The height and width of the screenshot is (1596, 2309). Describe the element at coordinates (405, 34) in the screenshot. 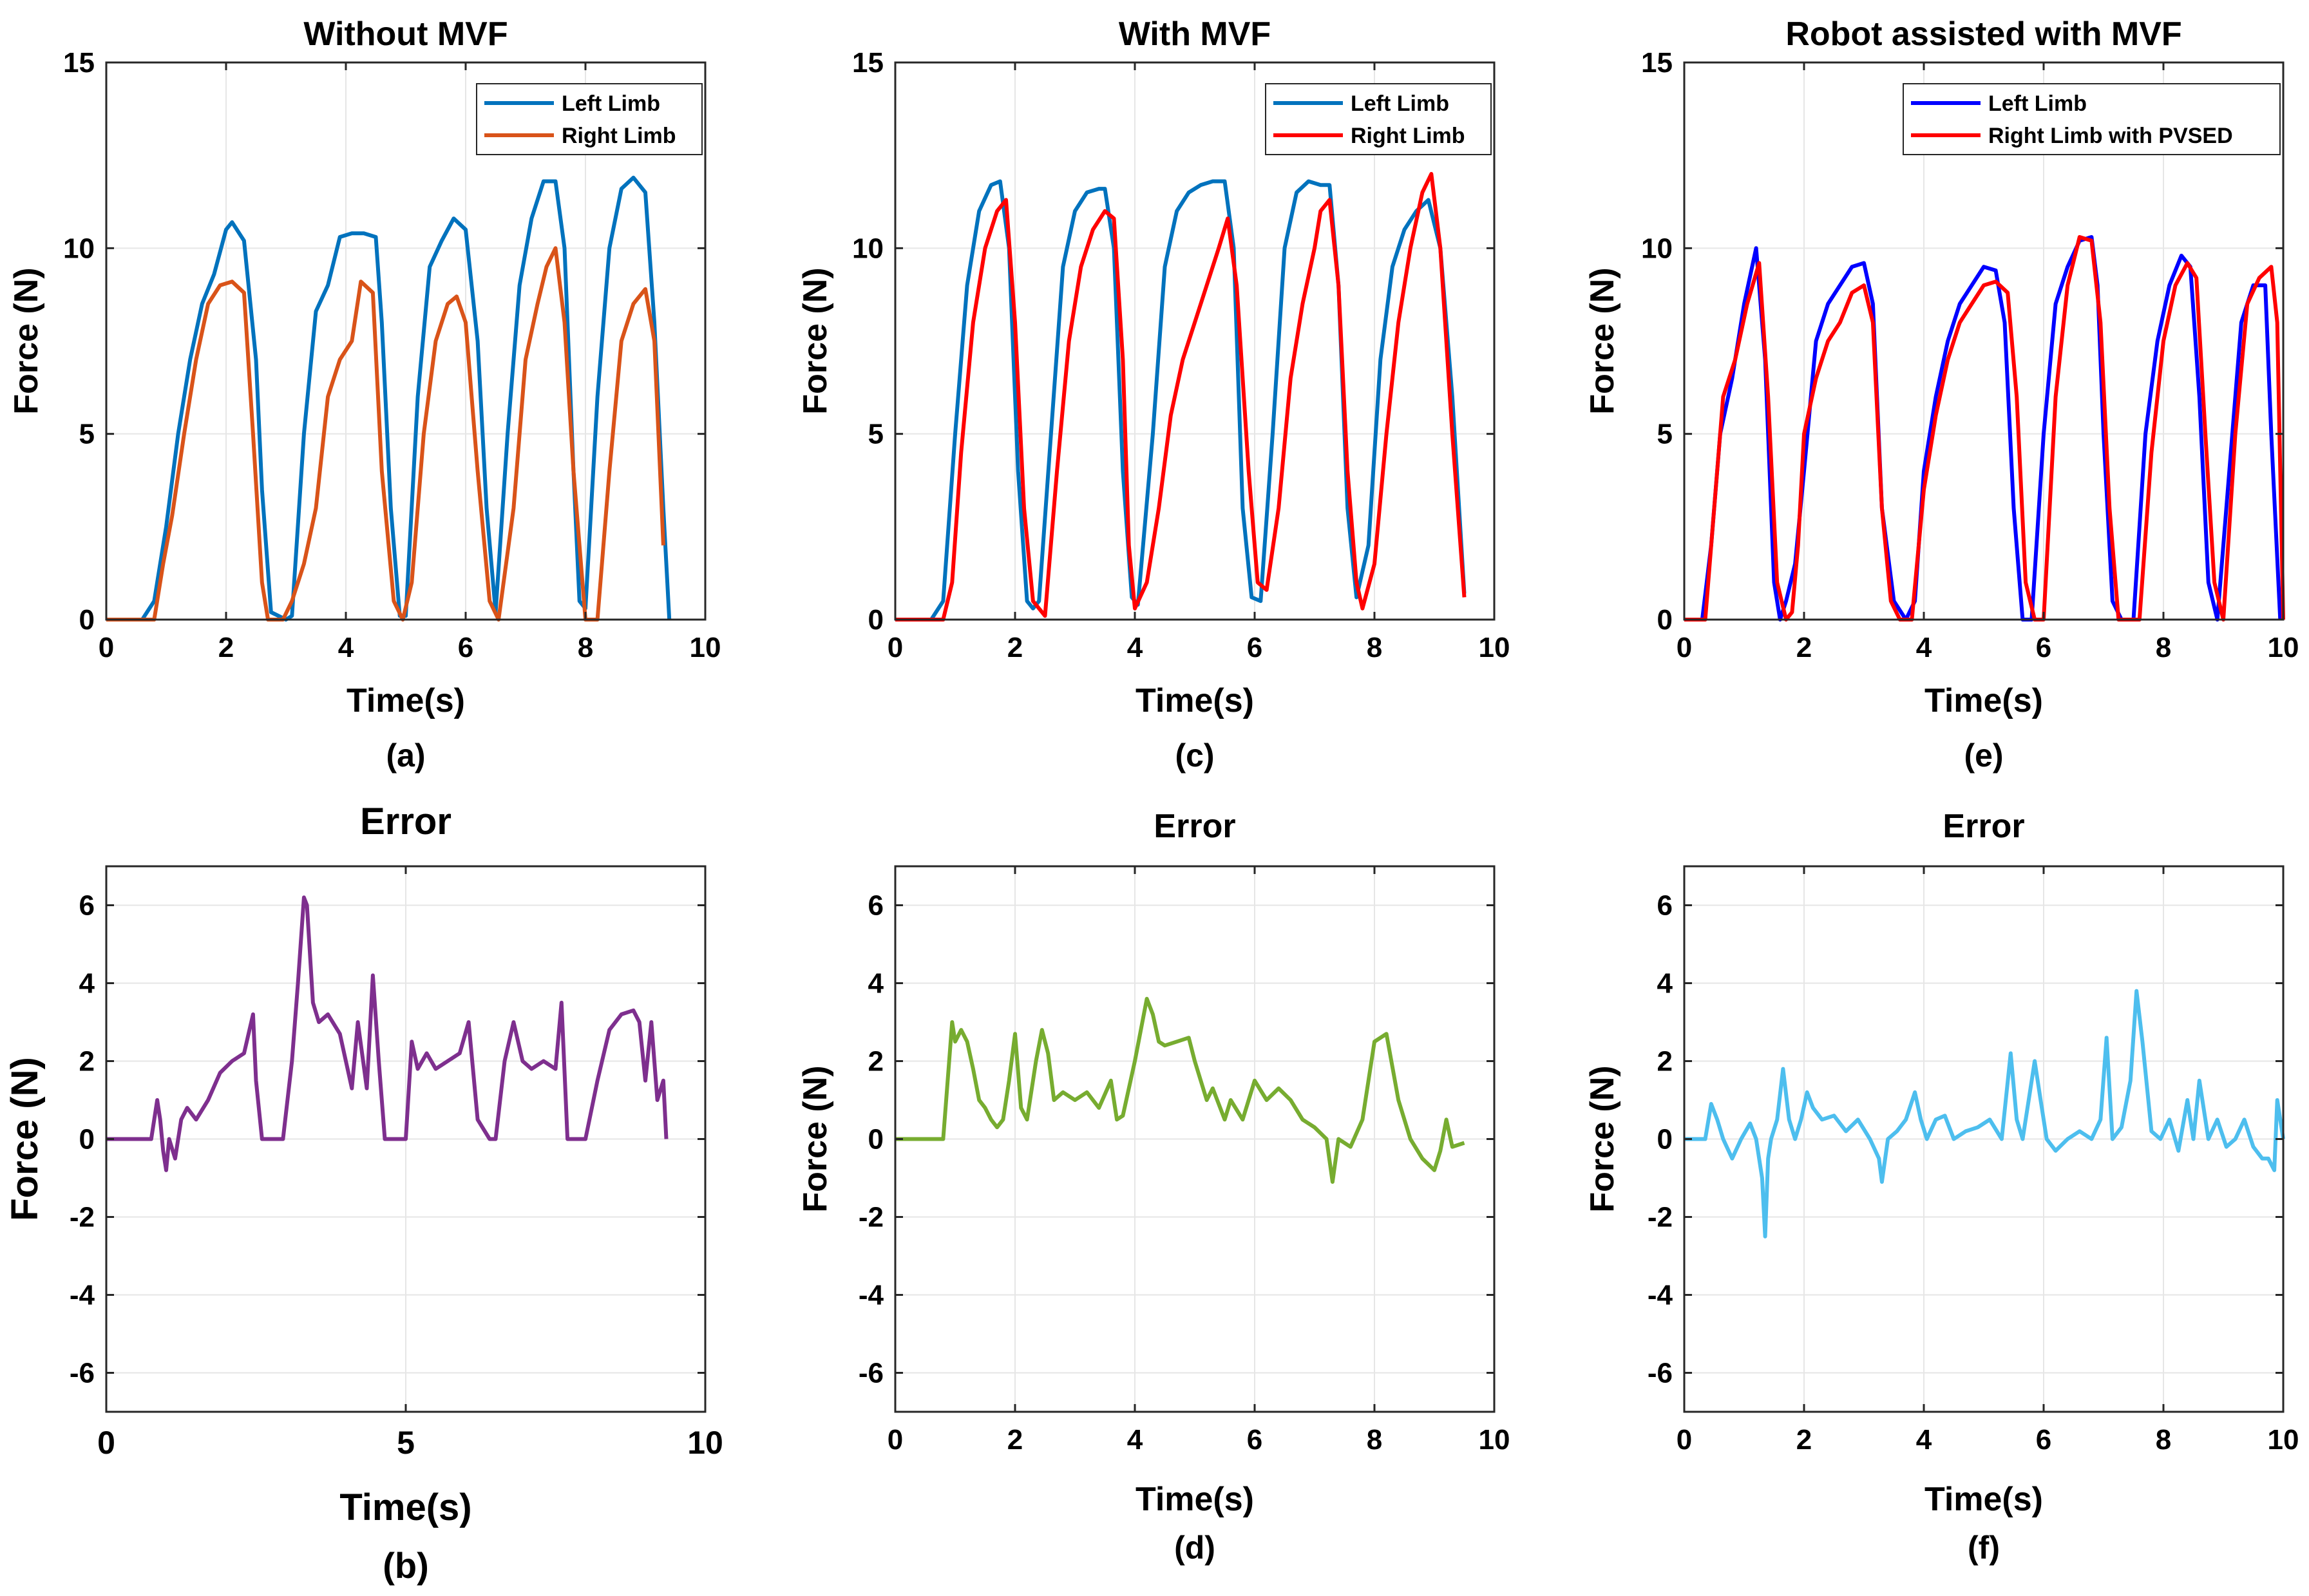

I see `chart-title: Without MVF` at that location.